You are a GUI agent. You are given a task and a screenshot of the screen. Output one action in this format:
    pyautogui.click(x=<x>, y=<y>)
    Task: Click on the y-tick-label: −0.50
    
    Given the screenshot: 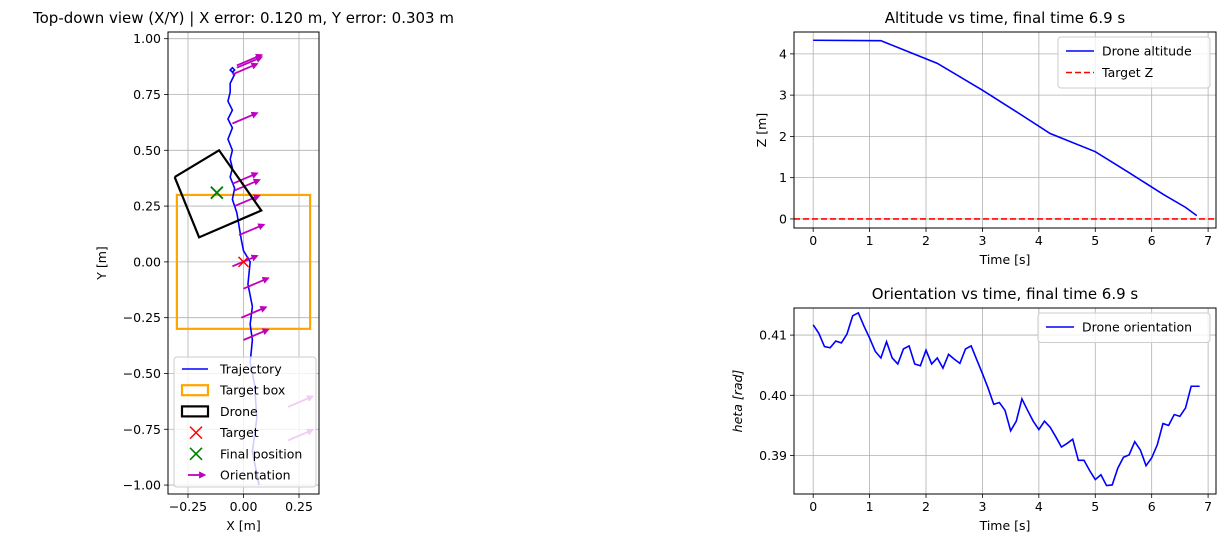 What is the action you would take?
    pyautogui.click(x=142, y=373)
    